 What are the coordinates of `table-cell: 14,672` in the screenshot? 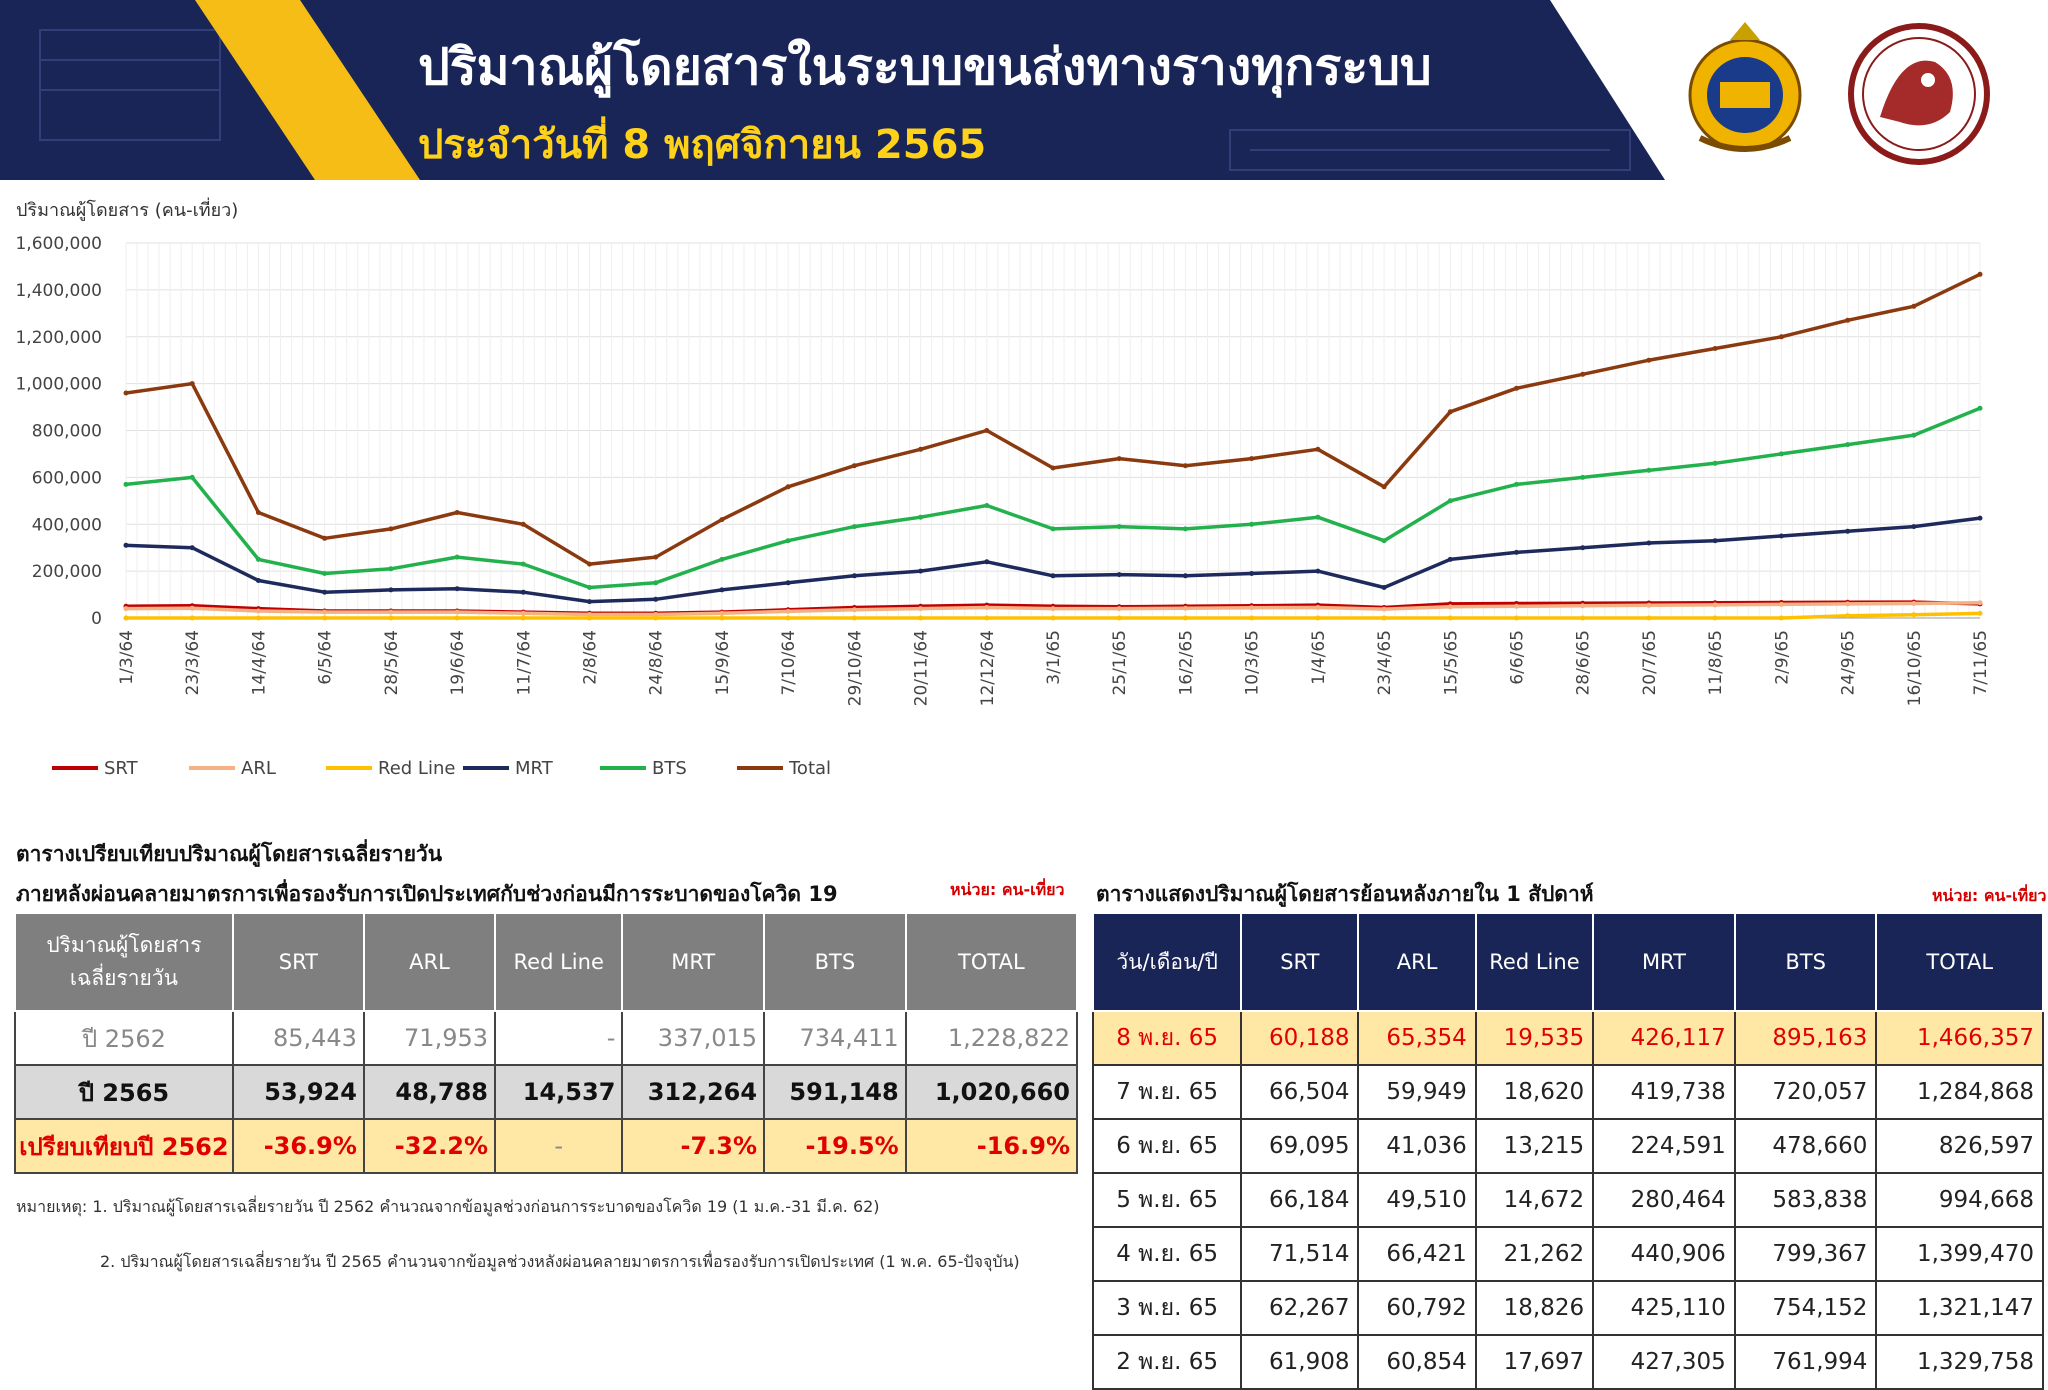 It's located at (1534, 1200).